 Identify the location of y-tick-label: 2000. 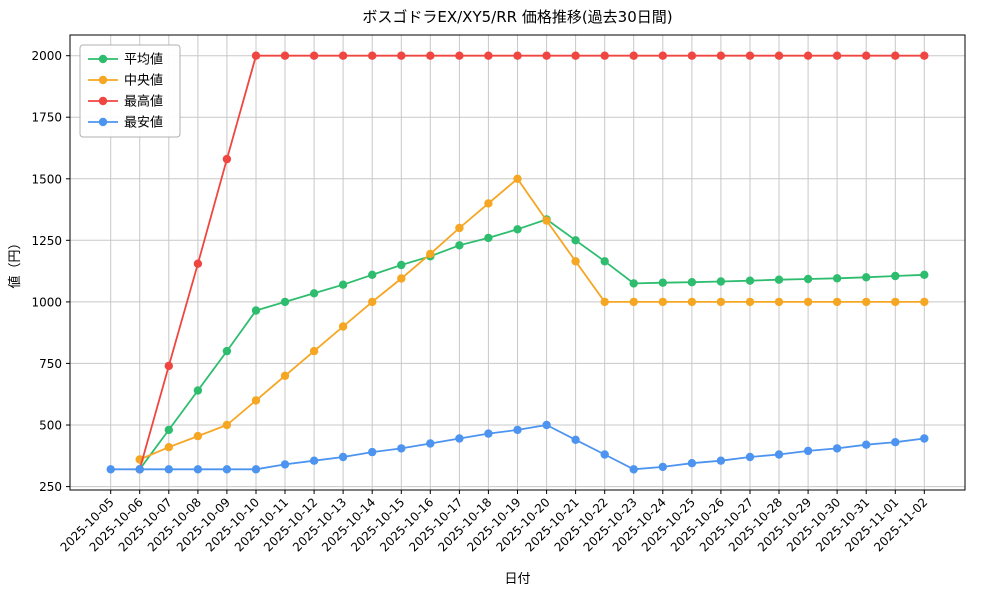
(46, 56).